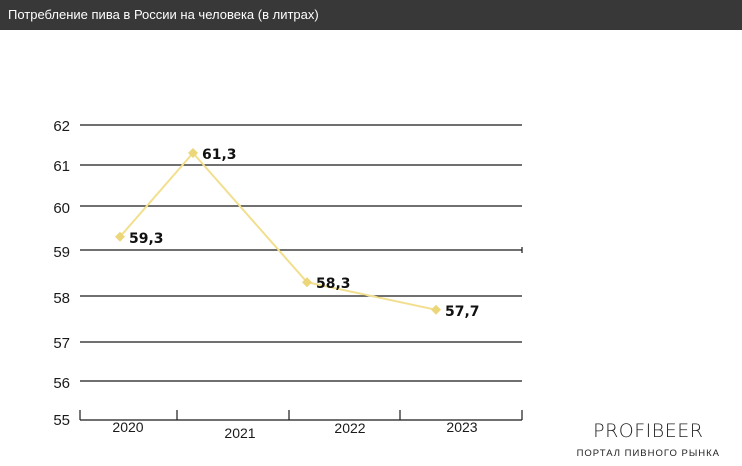 The height and width of the screenshot is (466, 742). I want to click on y-tick-label: 62, so click(61, 126).